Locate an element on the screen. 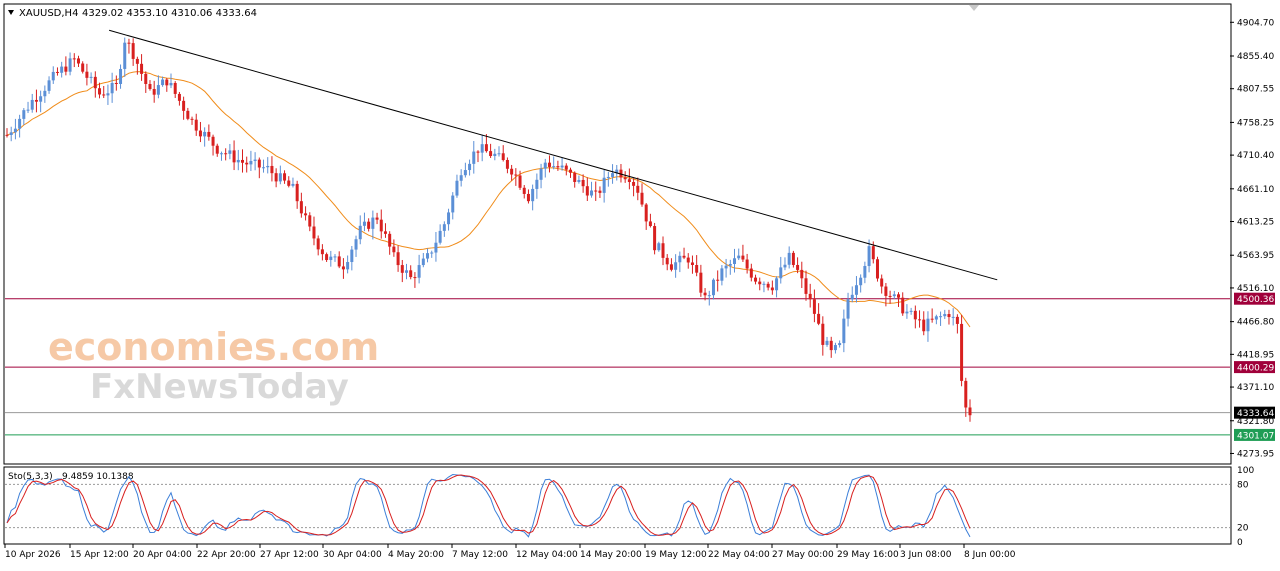  level-tag-label: 4500.36 is located at coordinates (1255, 300).